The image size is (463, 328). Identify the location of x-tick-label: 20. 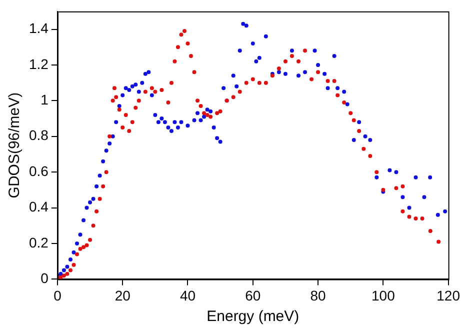
(122, 295).